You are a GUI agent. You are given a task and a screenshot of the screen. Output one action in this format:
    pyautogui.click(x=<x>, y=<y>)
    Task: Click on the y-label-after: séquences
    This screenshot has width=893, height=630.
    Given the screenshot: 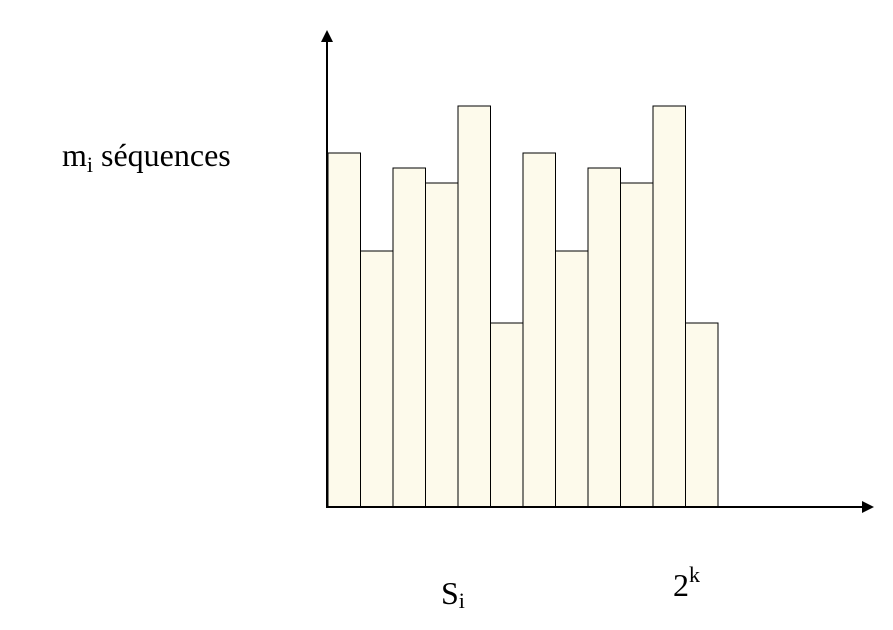 What is the action you would take?
    pyautogui.click(x=162, y=155)
    